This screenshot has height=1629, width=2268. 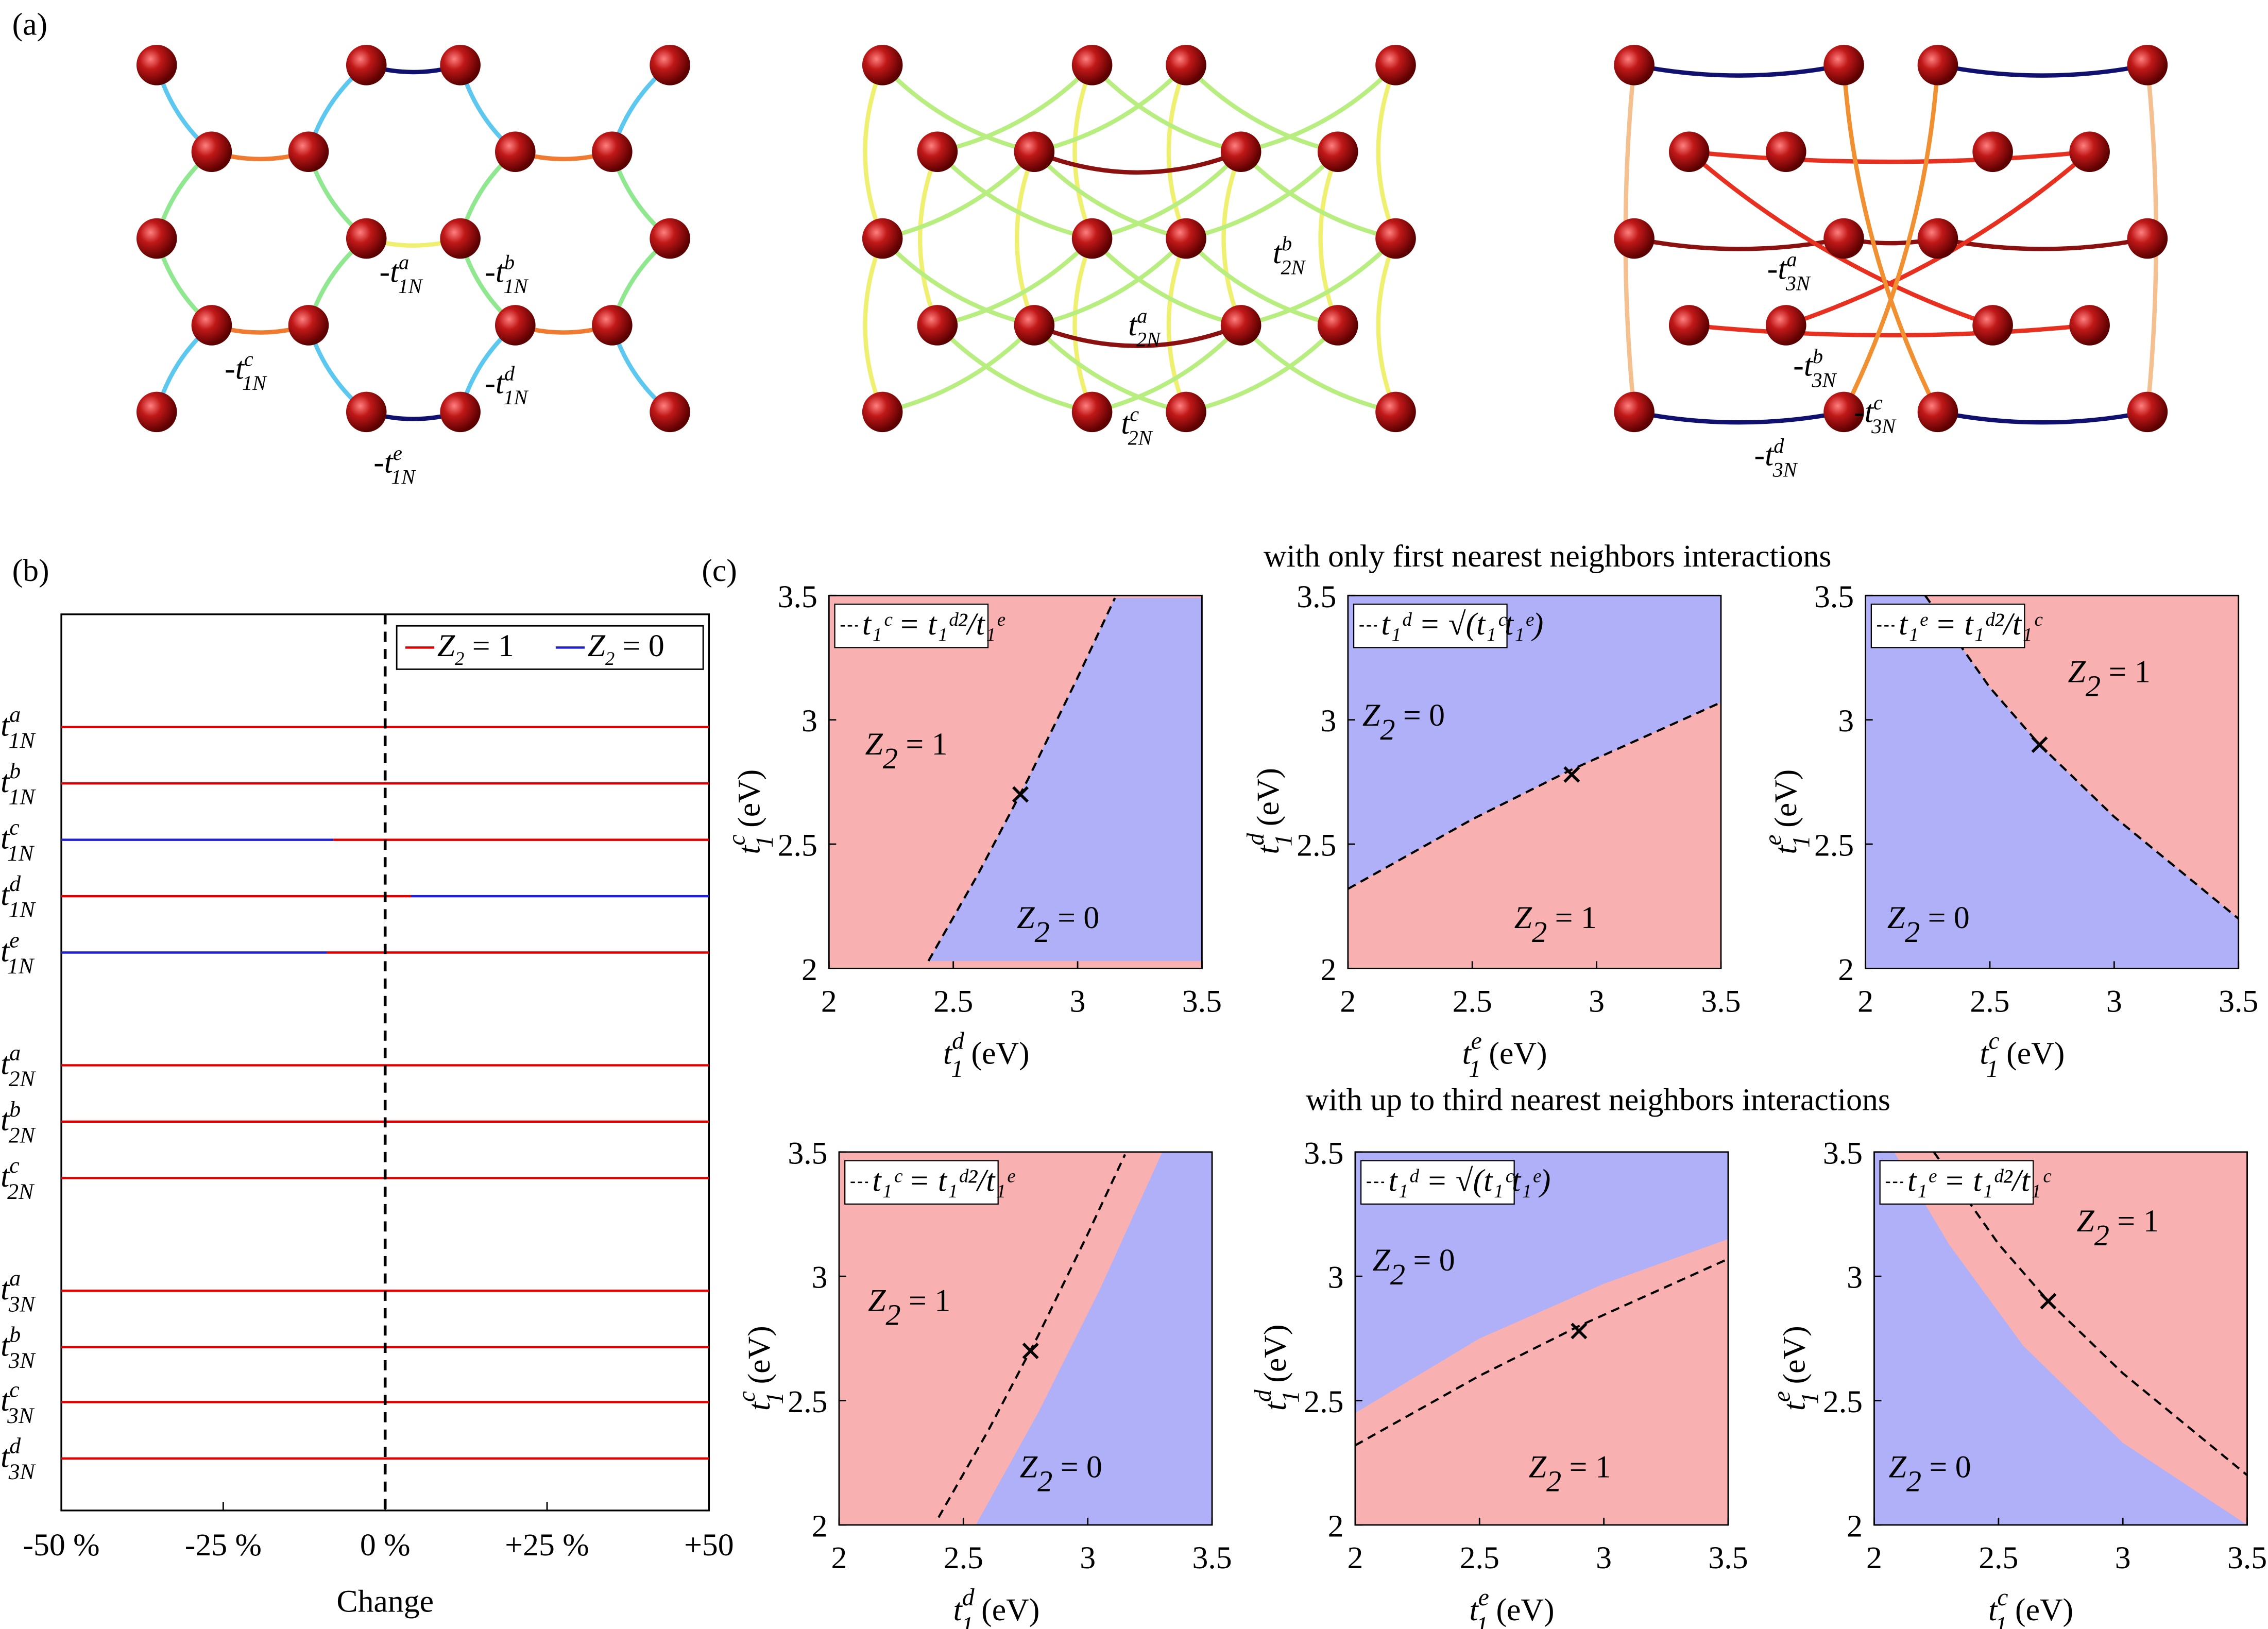 I want to click on x-axis-label-sup: e, so click(x=1476, y=1040).